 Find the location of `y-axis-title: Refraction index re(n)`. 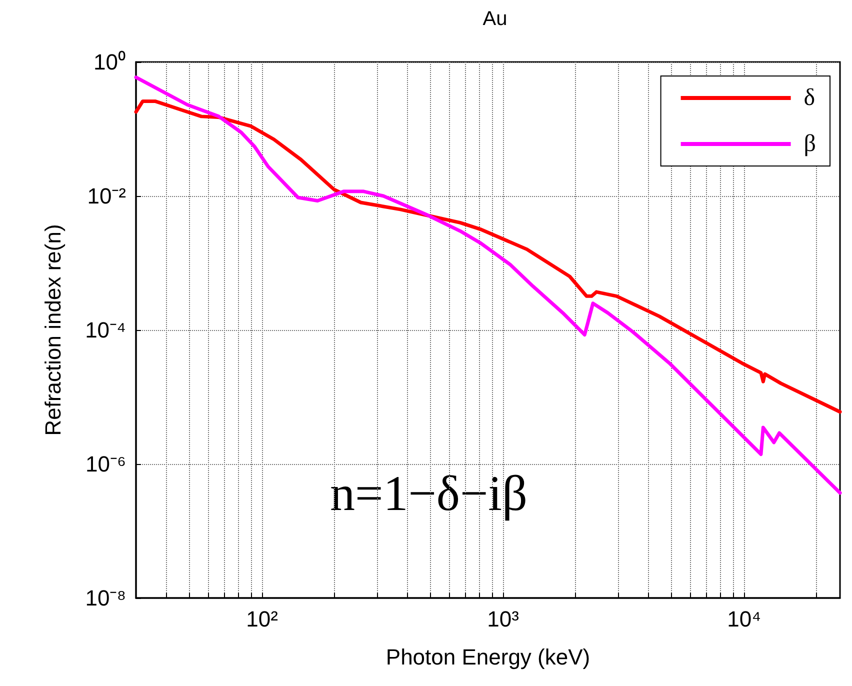

y-axis-title: Refraction index re(n) is located at coordinates (53, 330).